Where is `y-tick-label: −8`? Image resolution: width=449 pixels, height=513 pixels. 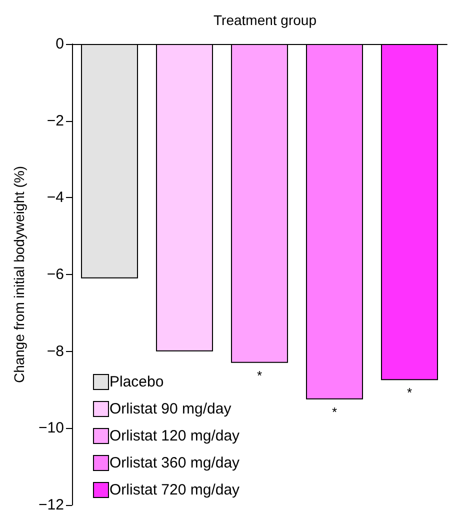 y-tick-label: −8 is located at coordinates (55, 351).